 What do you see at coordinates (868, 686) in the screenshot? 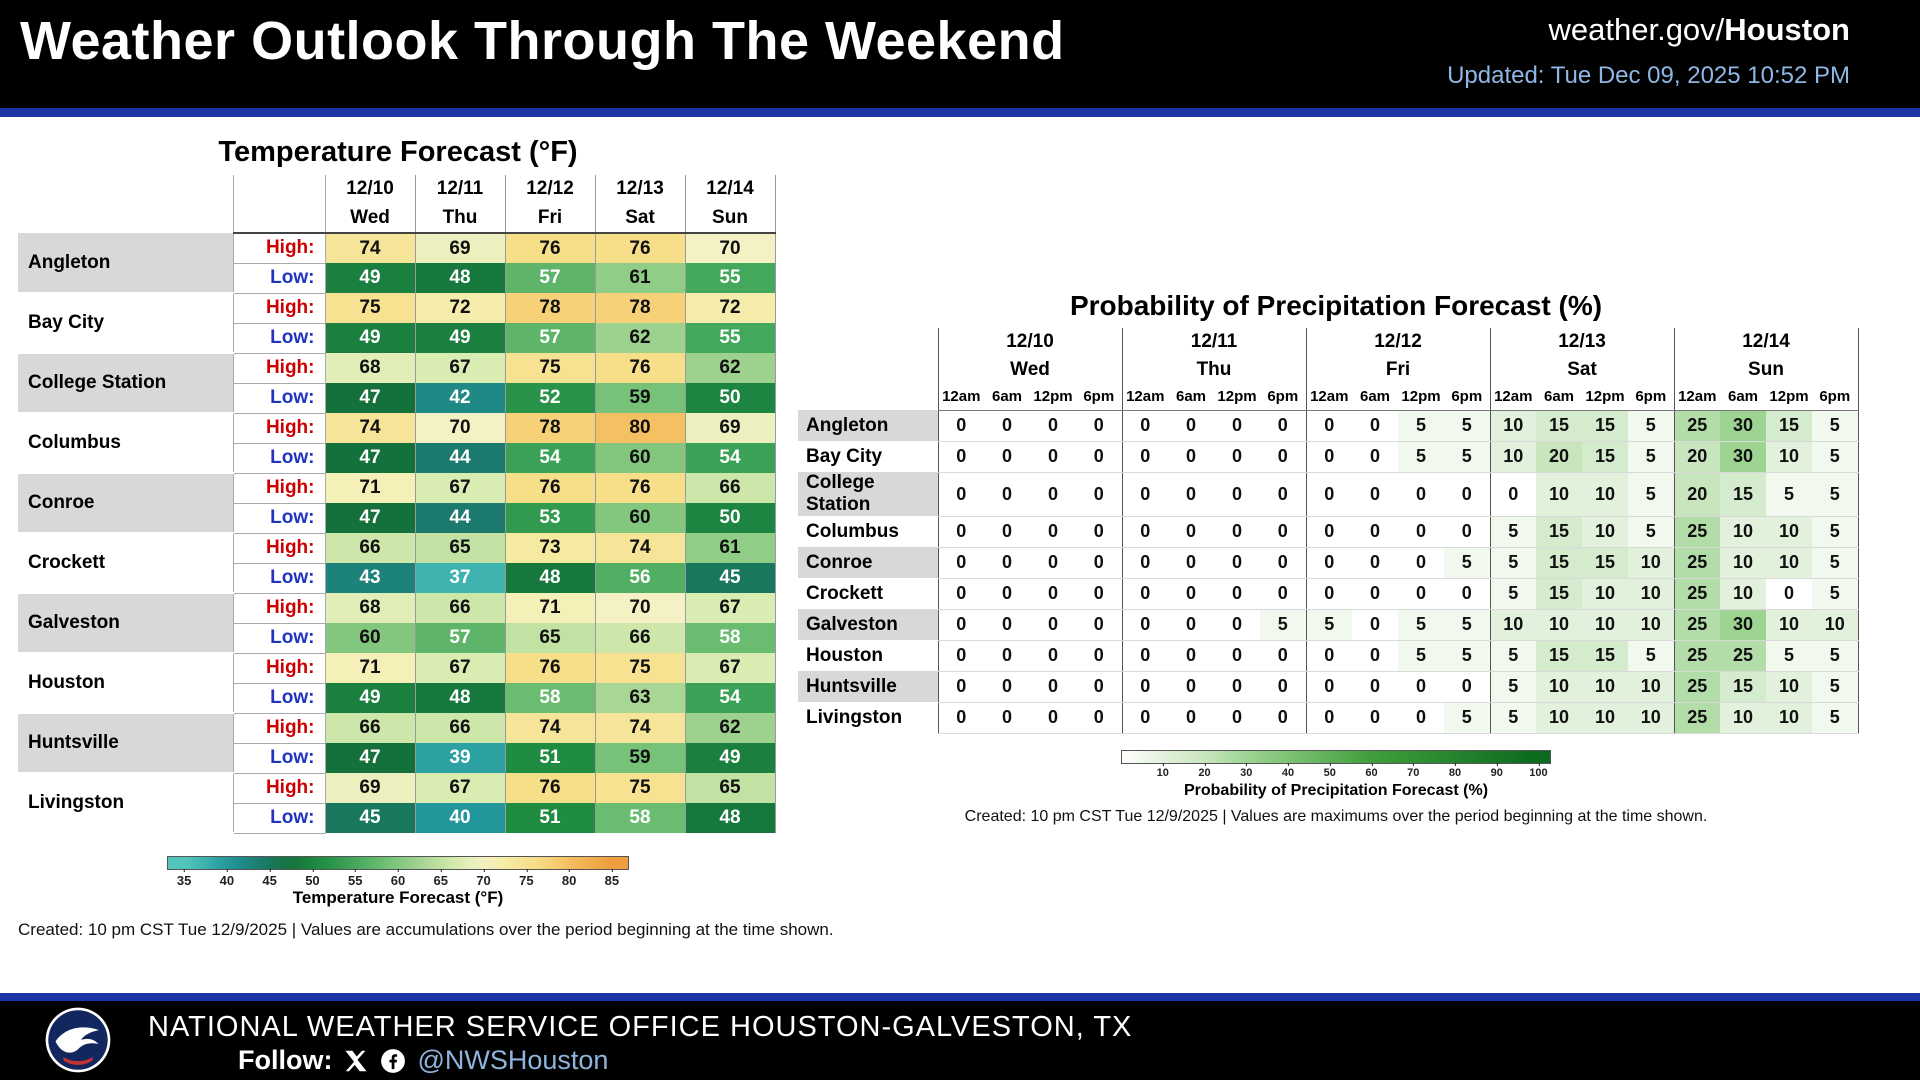
I see `pop-city-label: Huntsville` at bounding box center [868, 686].